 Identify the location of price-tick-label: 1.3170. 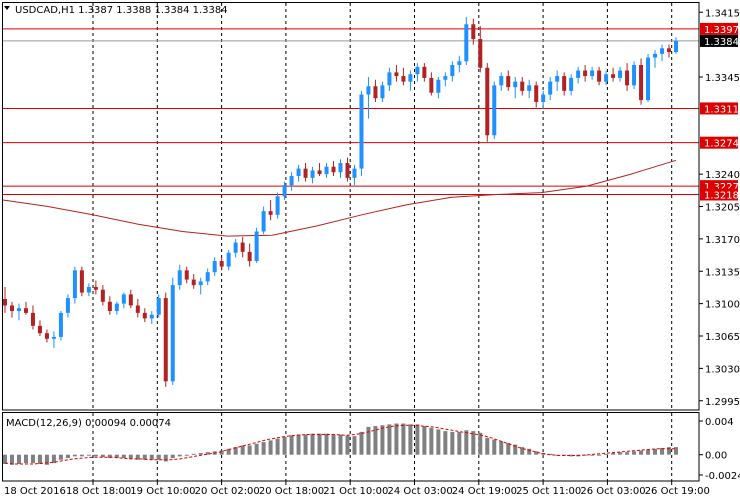
(722, 240).